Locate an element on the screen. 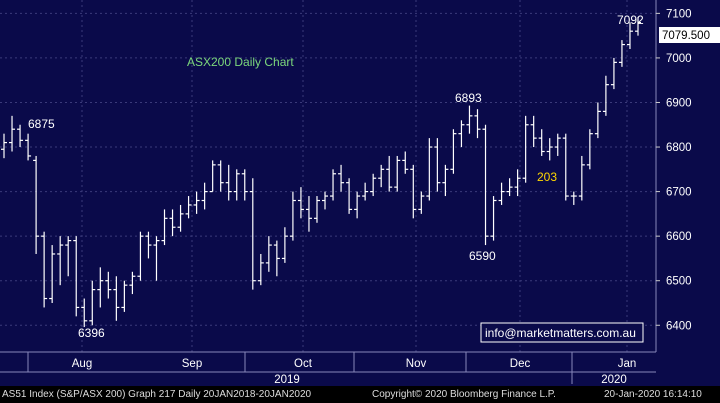 The image size is (720, 403). y-tick-label: 6600 is located at coordinates (679, 237).